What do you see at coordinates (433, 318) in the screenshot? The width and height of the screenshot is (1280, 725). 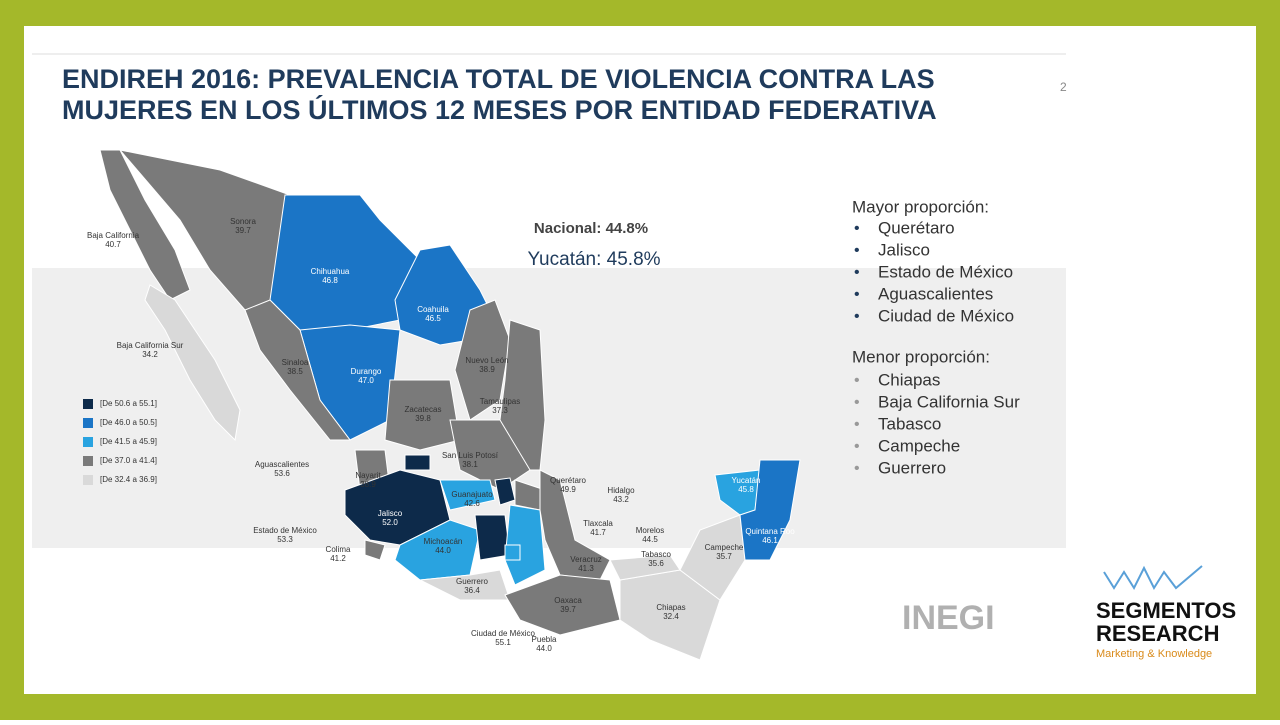 I see `state-value: 46.5` at bounding box center [433, 318].